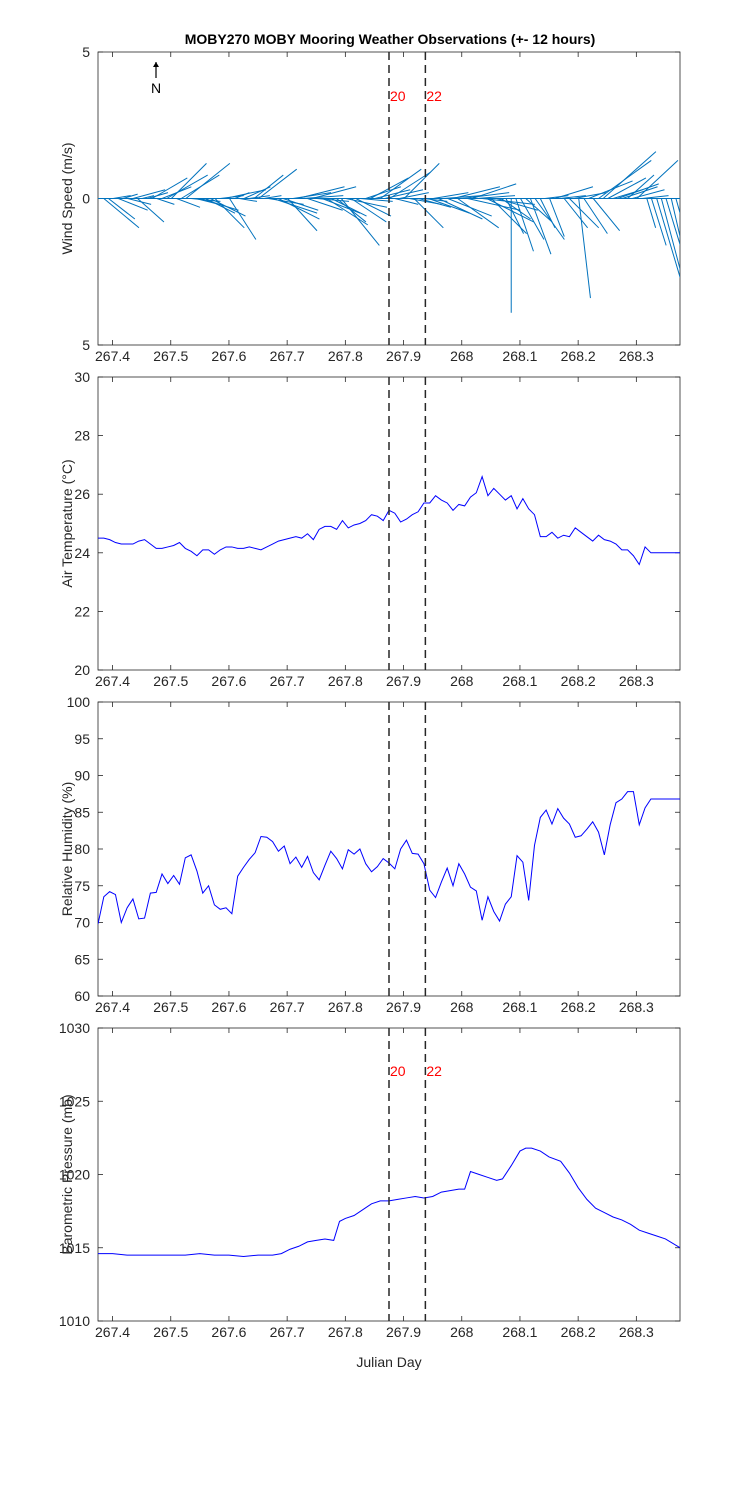 The height and width of the screenshot is (1500, 750). What do you see at coordinates (389, 232) in the screenshot?
I see `plot-content` at bounding box center [389, 232].